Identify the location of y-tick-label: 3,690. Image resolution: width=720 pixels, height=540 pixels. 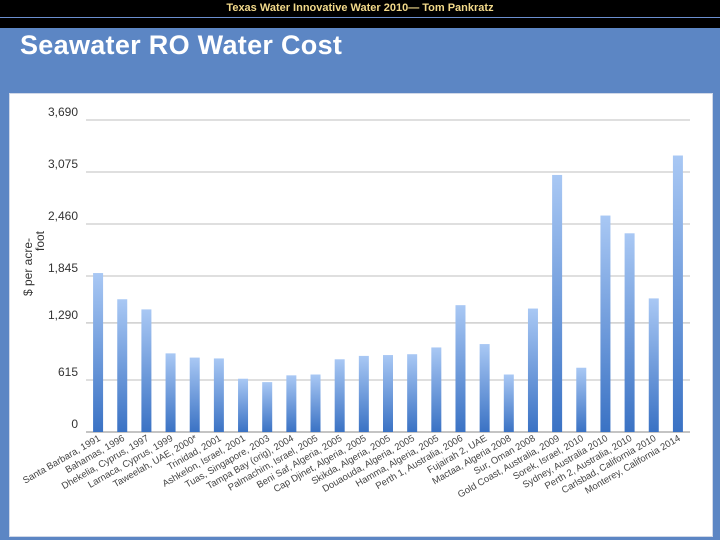
(63, 112).